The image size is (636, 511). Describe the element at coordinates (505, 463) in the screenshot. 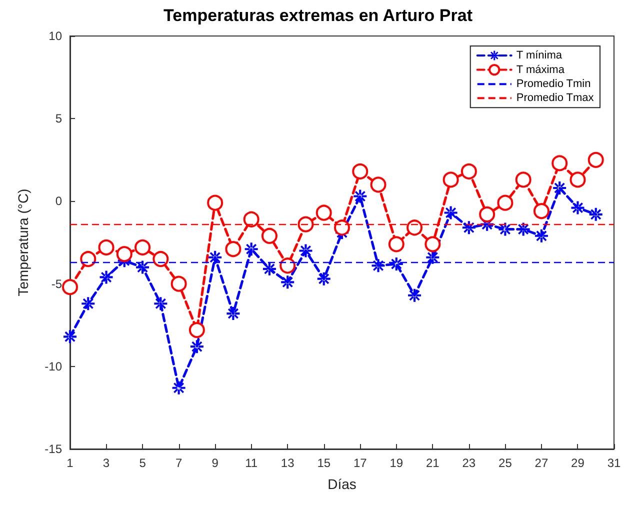

I see `x-tick-label: 25` at that location.